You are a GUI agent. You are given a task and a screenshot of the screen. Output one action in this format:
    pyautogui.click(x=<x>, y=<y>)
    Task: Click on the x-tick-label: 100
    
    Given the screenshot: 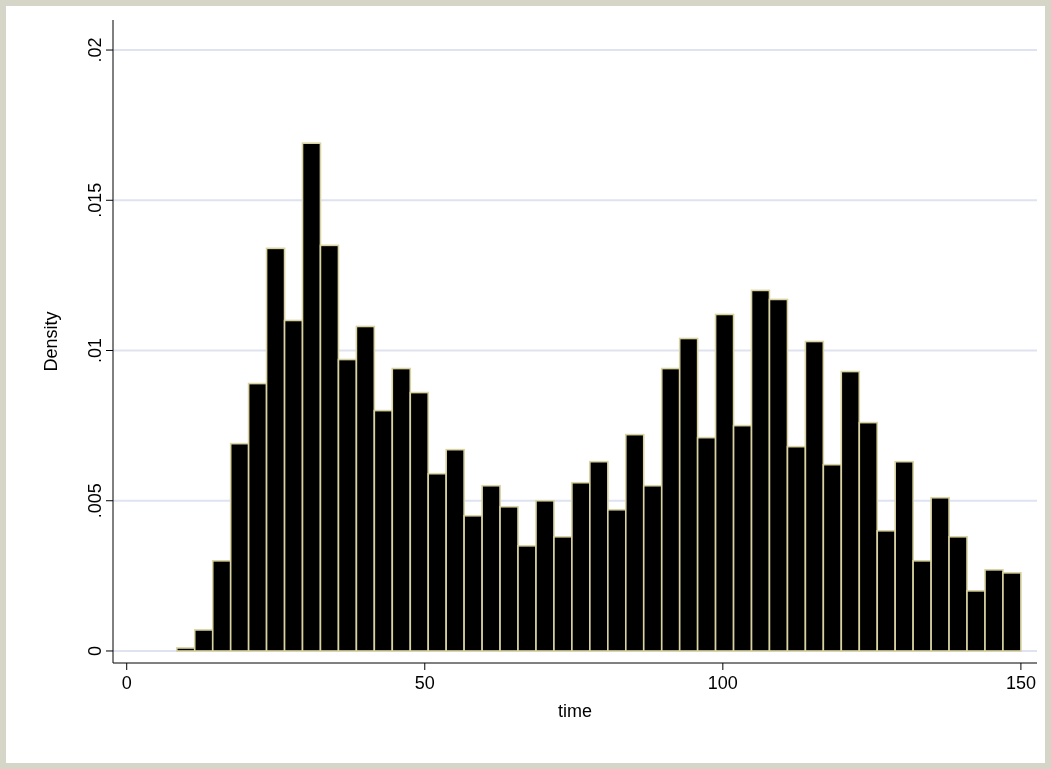 What is the action you would take?
    pyautogui.click(x=722, y=683)
    